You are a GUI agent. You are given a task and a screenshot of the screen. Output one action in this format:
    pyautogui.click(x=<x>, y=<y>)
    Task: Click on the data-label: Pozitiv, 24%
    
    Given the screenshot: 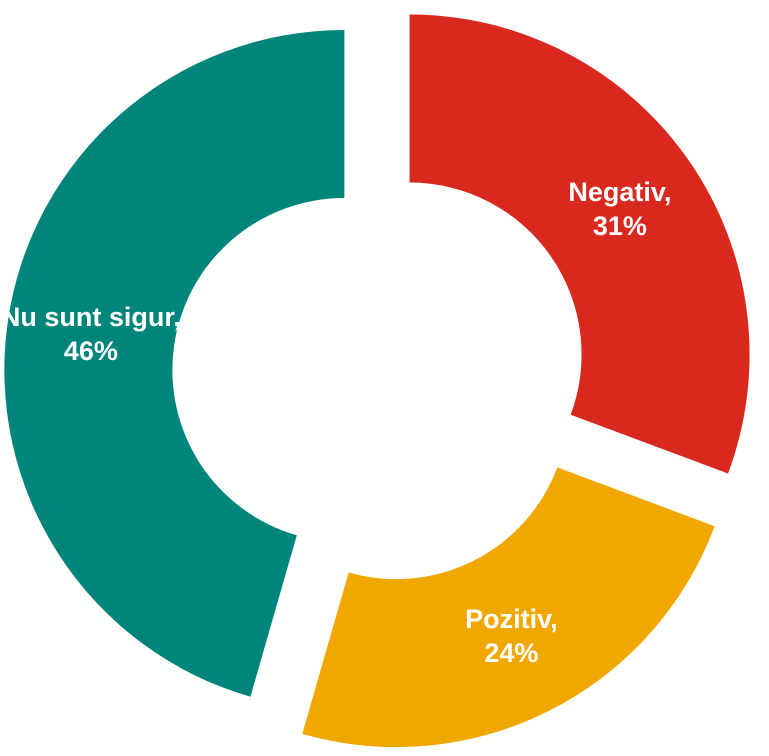 What is the action you would take?
    pyautogui.click(x=511, y=635)
    